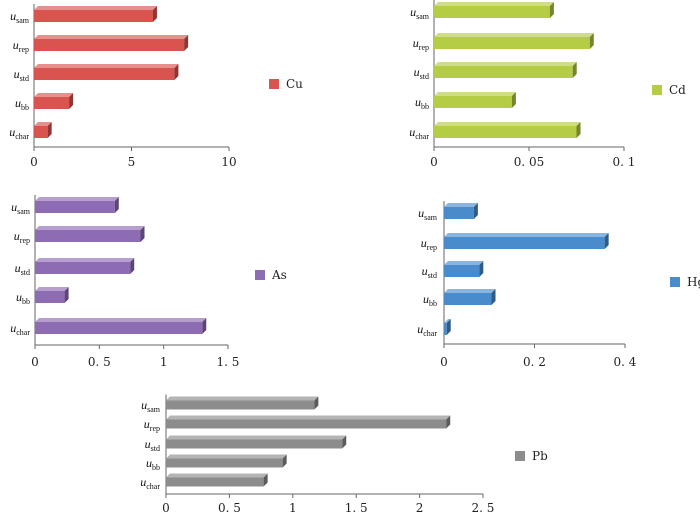  I want to click on bar-cu-sam, so click(95, 14).